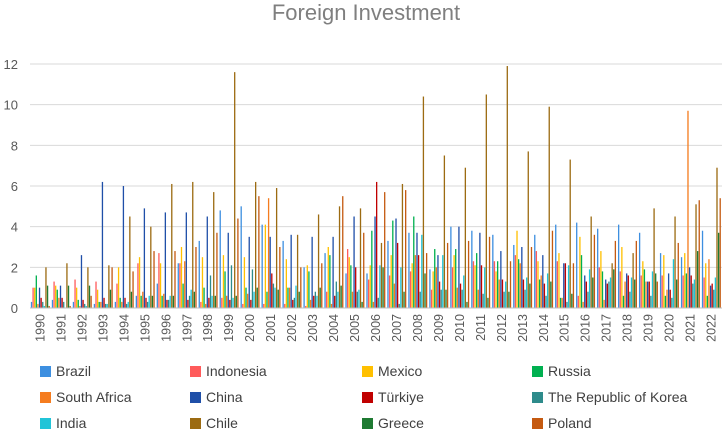 The image size is (726, 441). What do you see at coordinates (468, 274) in the screenshot?
I see `bar-poland-2010` at bounding box center [468, 274].